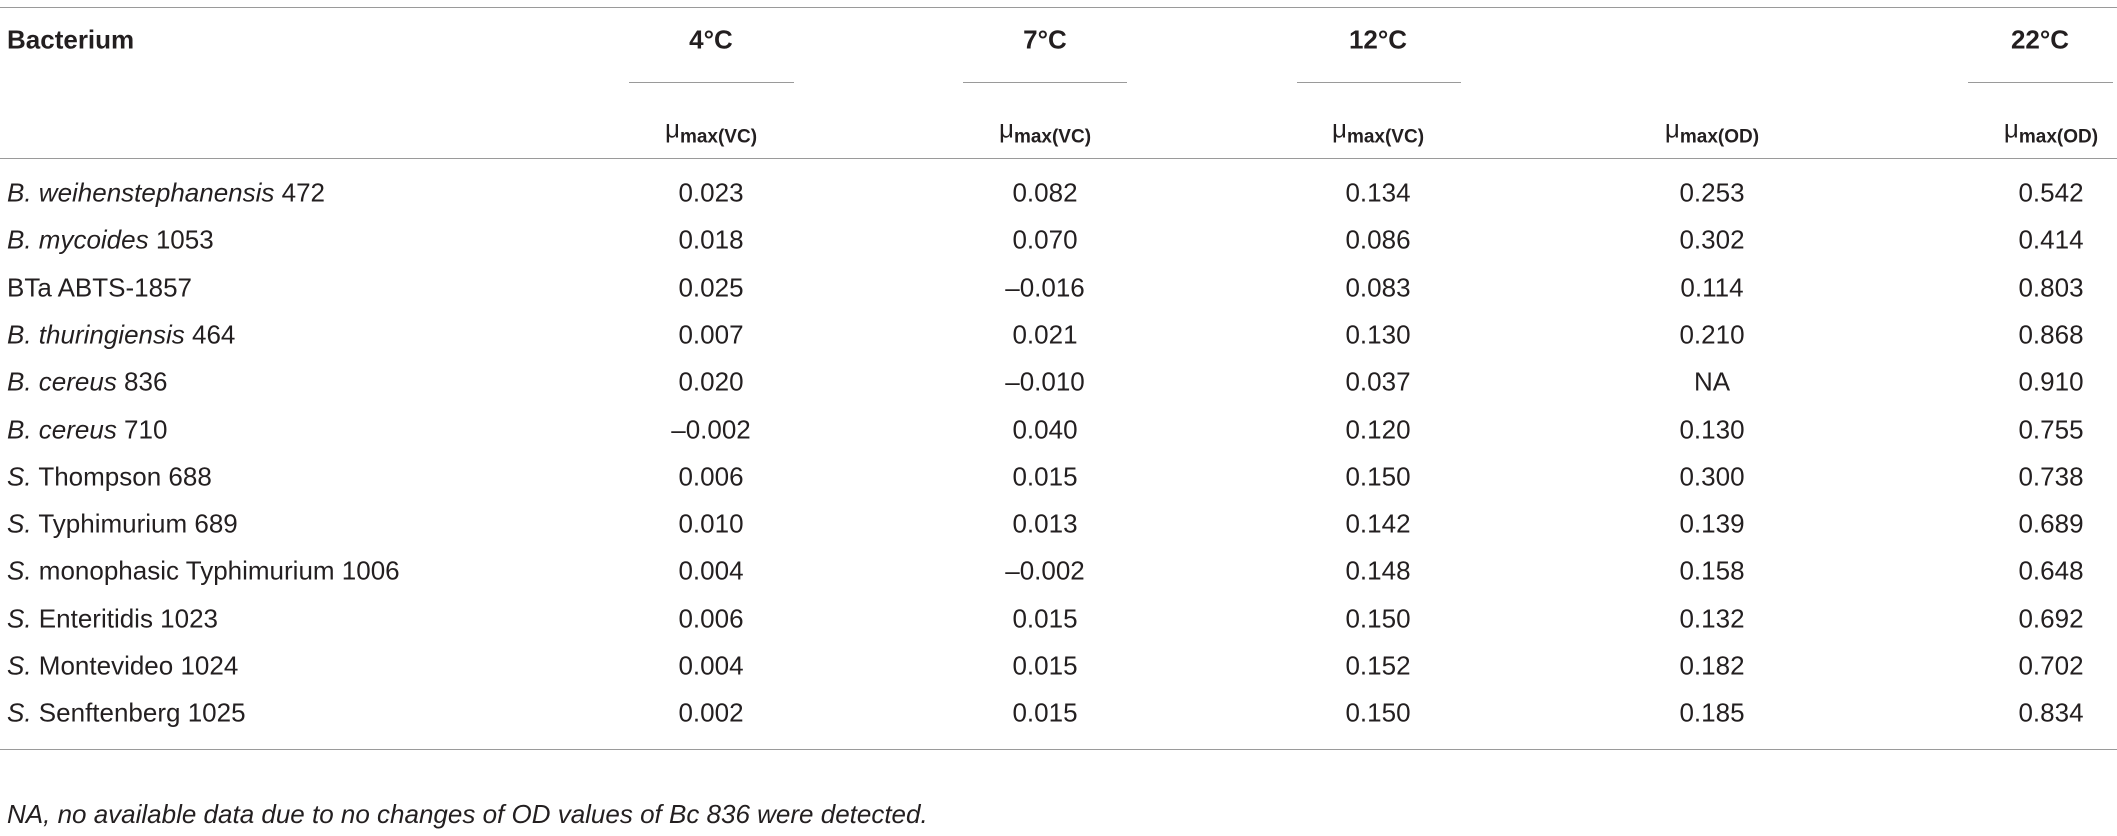 Image resolution: width=2117 pixels, height=836 pixels. What do you see at coordinates (1045, 39) in the screenshot?
I see `column-header: 7°C` at bounding box center [1045, 39].